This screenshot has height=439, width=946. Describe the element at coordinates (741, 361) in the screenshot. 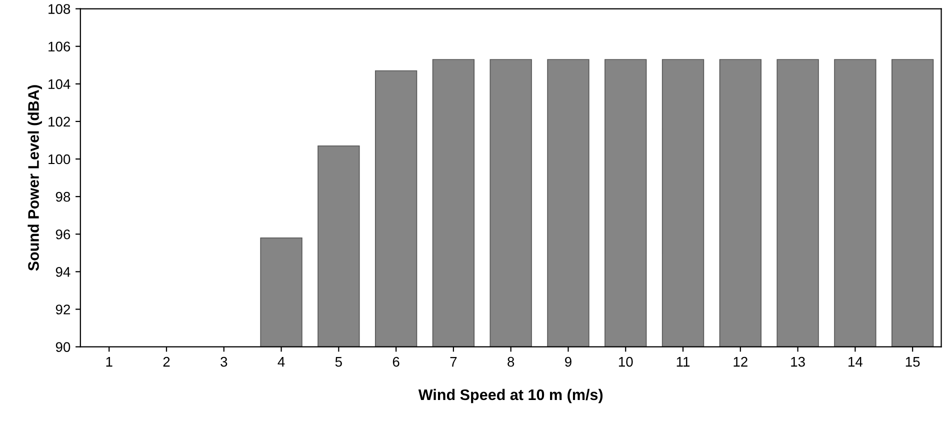

I see `x-tick-label: 12` at that location.